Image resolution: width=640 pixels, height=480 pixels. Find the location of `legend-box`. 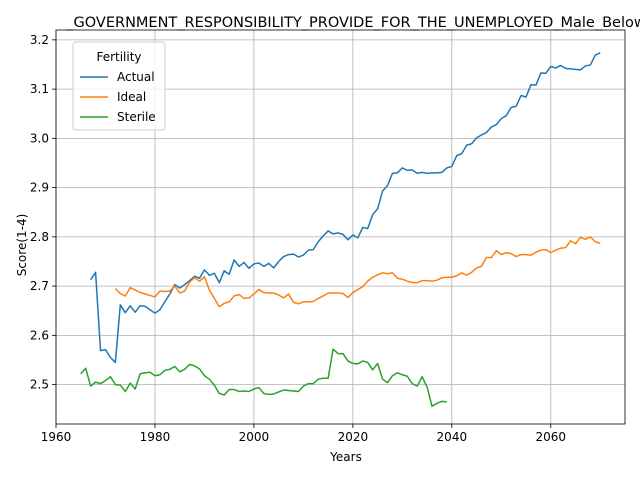

legend-box is located at coordinates (119, 86).